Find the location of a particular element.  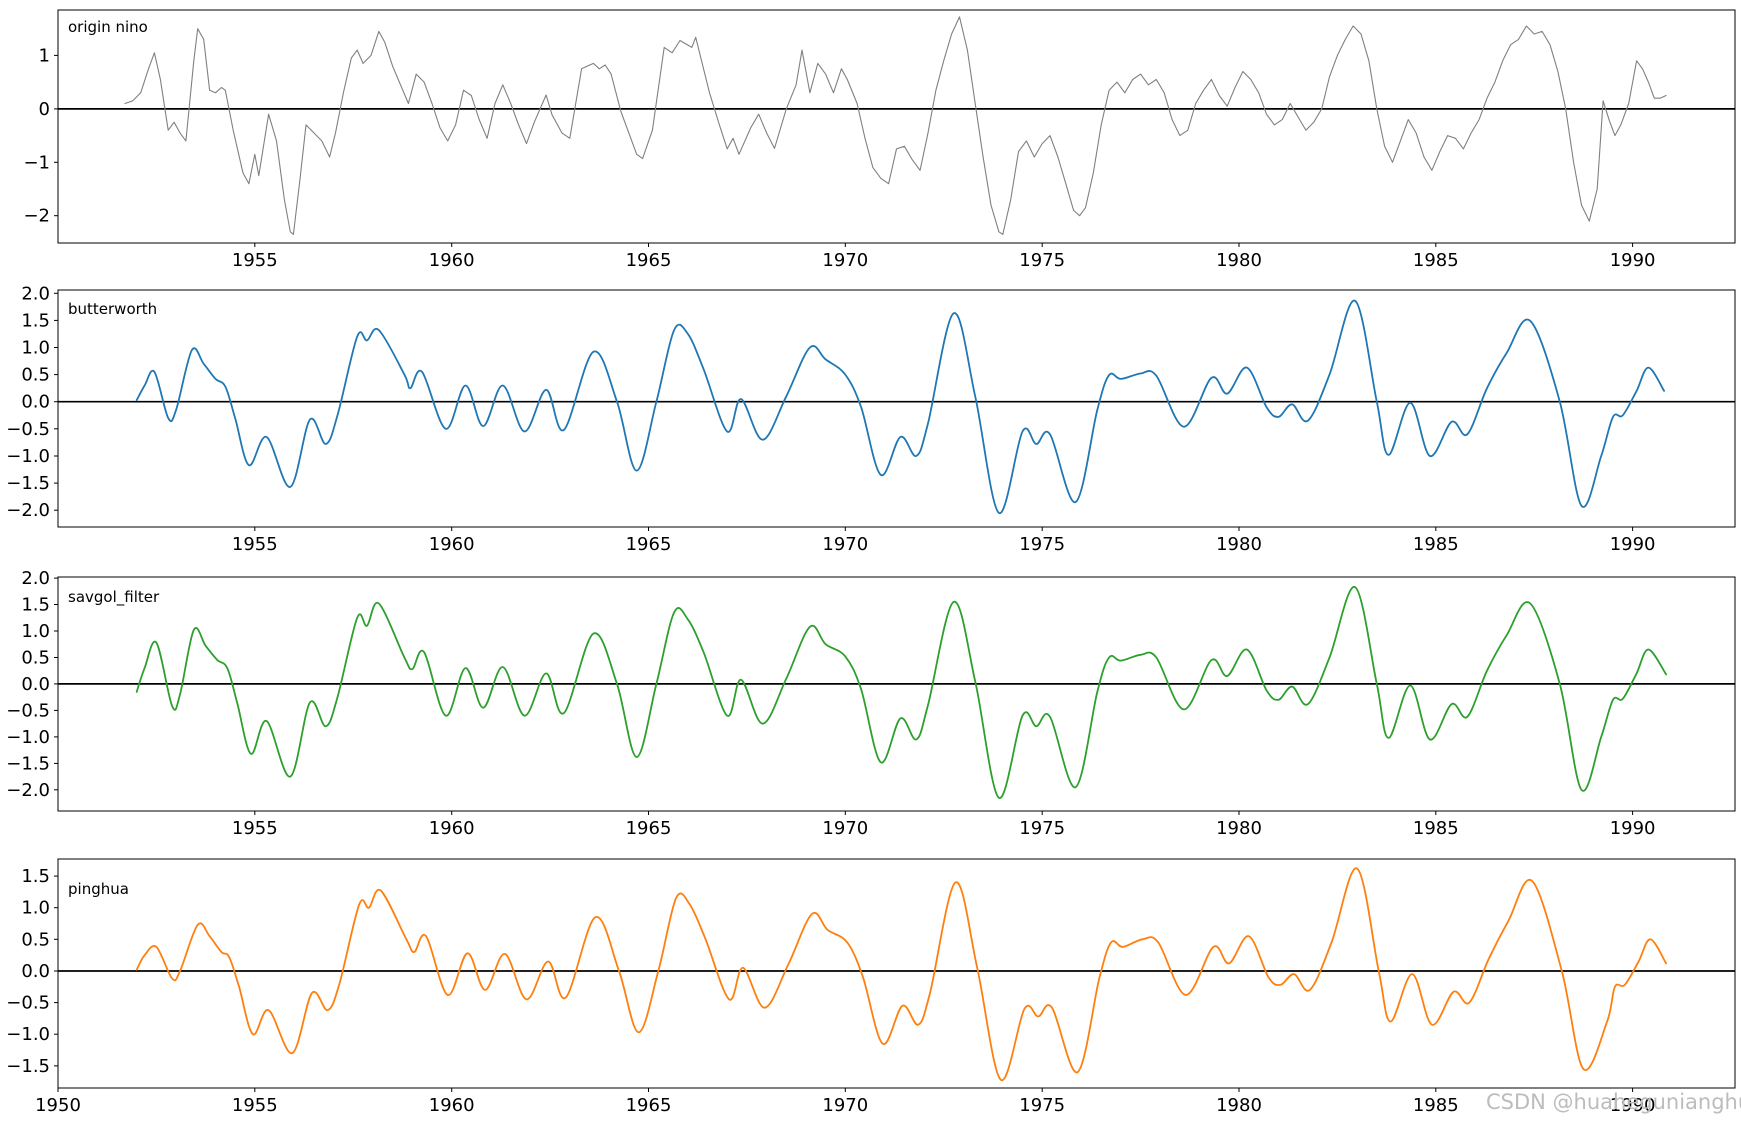

y-tick-label: −2 is located at coordinates (36, 216).